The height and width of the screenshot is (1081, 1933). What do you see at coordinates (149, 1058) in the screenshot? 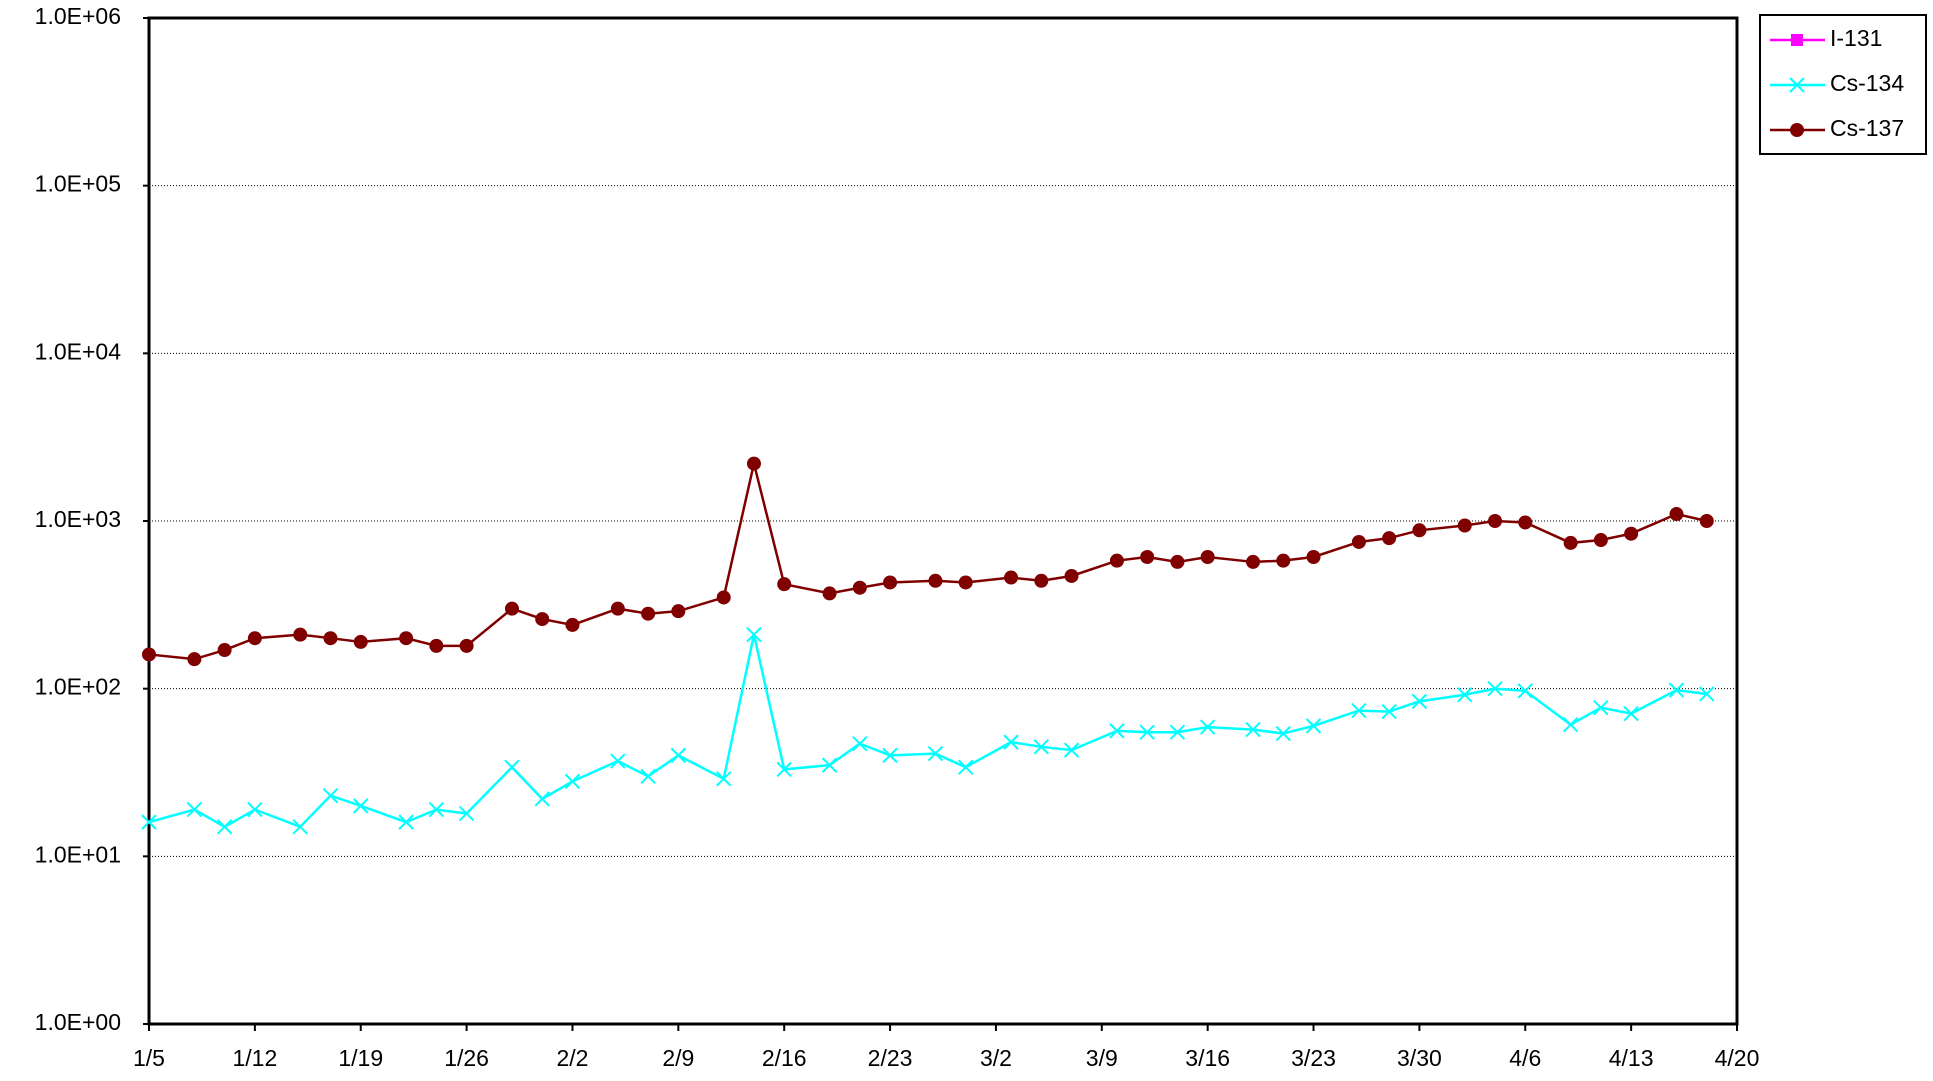
I see `x-tick-label: 1/5` at bounding box center [149, 1058].